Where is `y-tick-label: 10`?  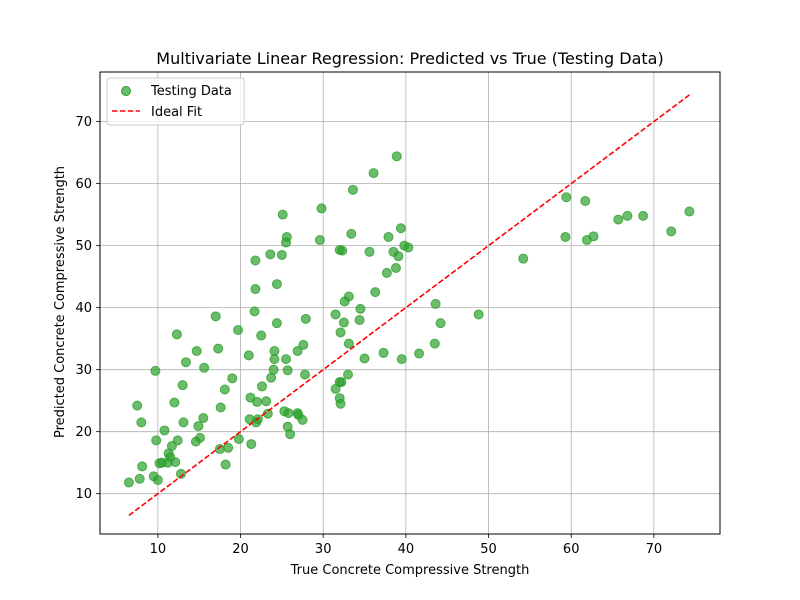 y-tick-label: 10 is located at coordinates (83, 494).